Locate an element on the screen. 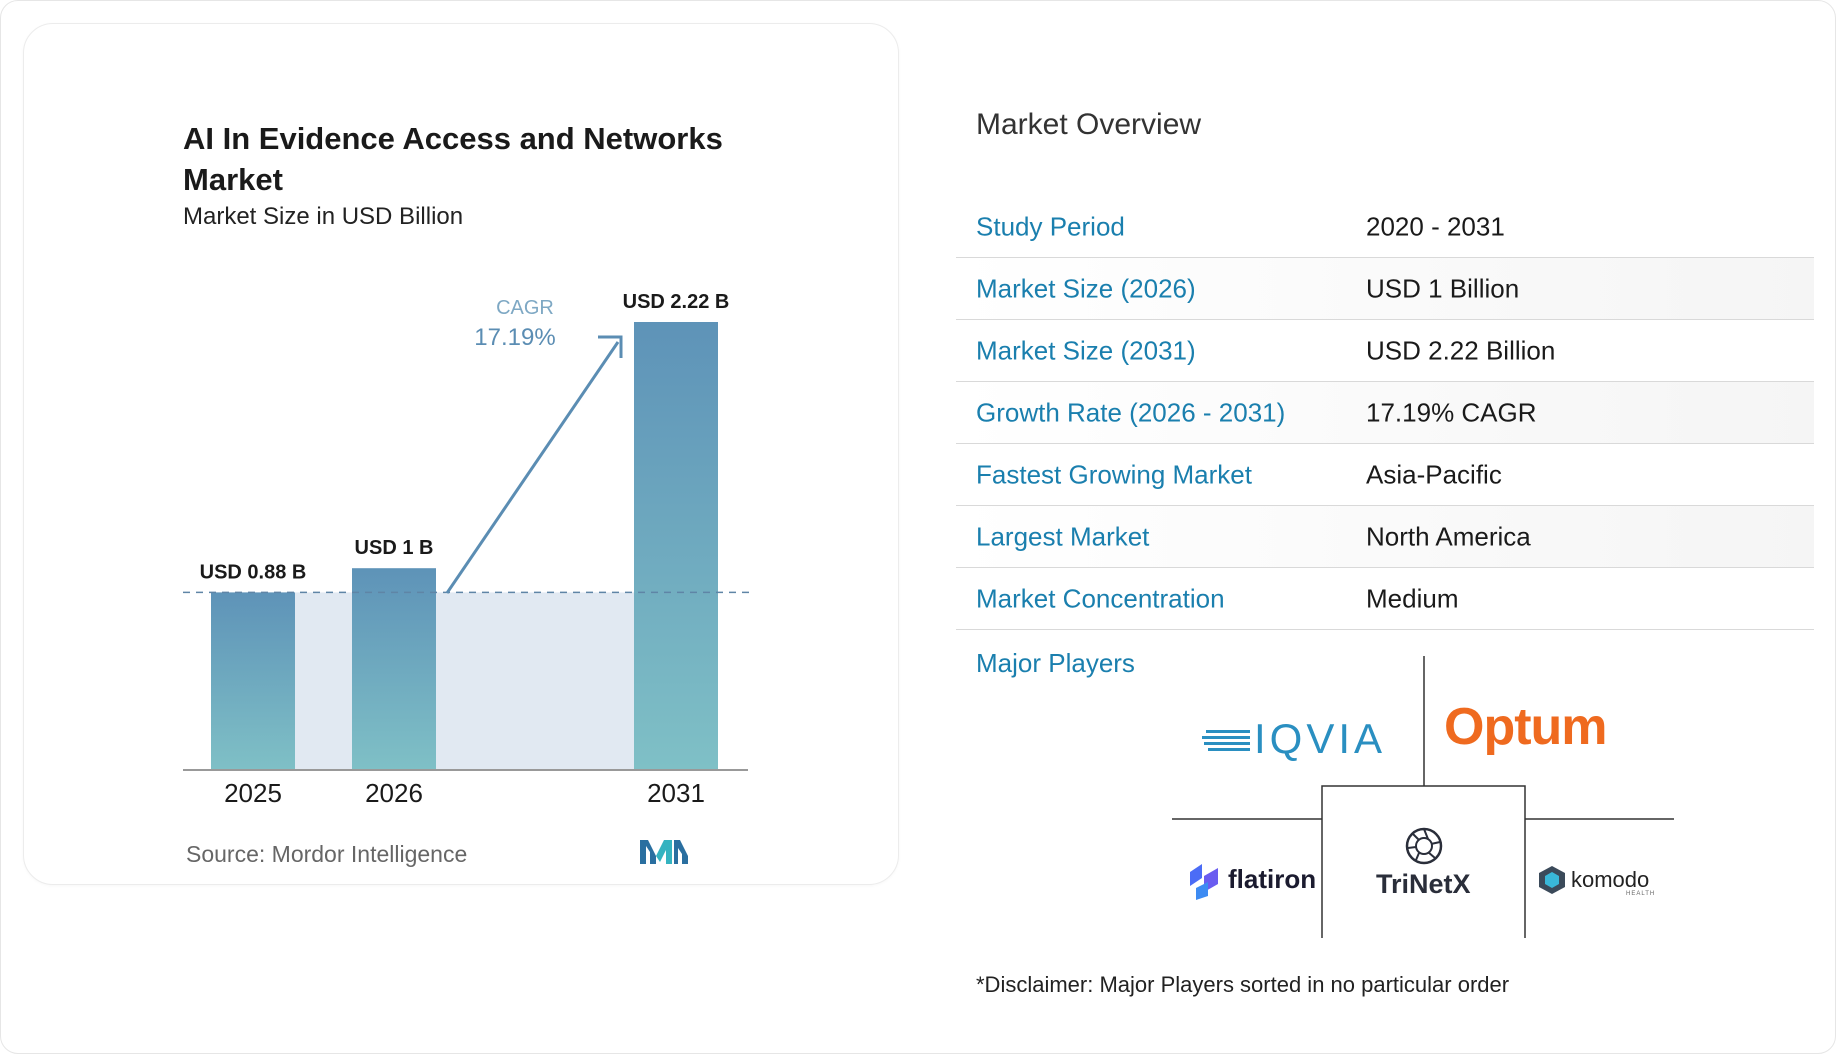 The width and height of the screenshot is (1836, 1054). data-label-2031: USD 2.22 B is located at coordinates (676, 302).